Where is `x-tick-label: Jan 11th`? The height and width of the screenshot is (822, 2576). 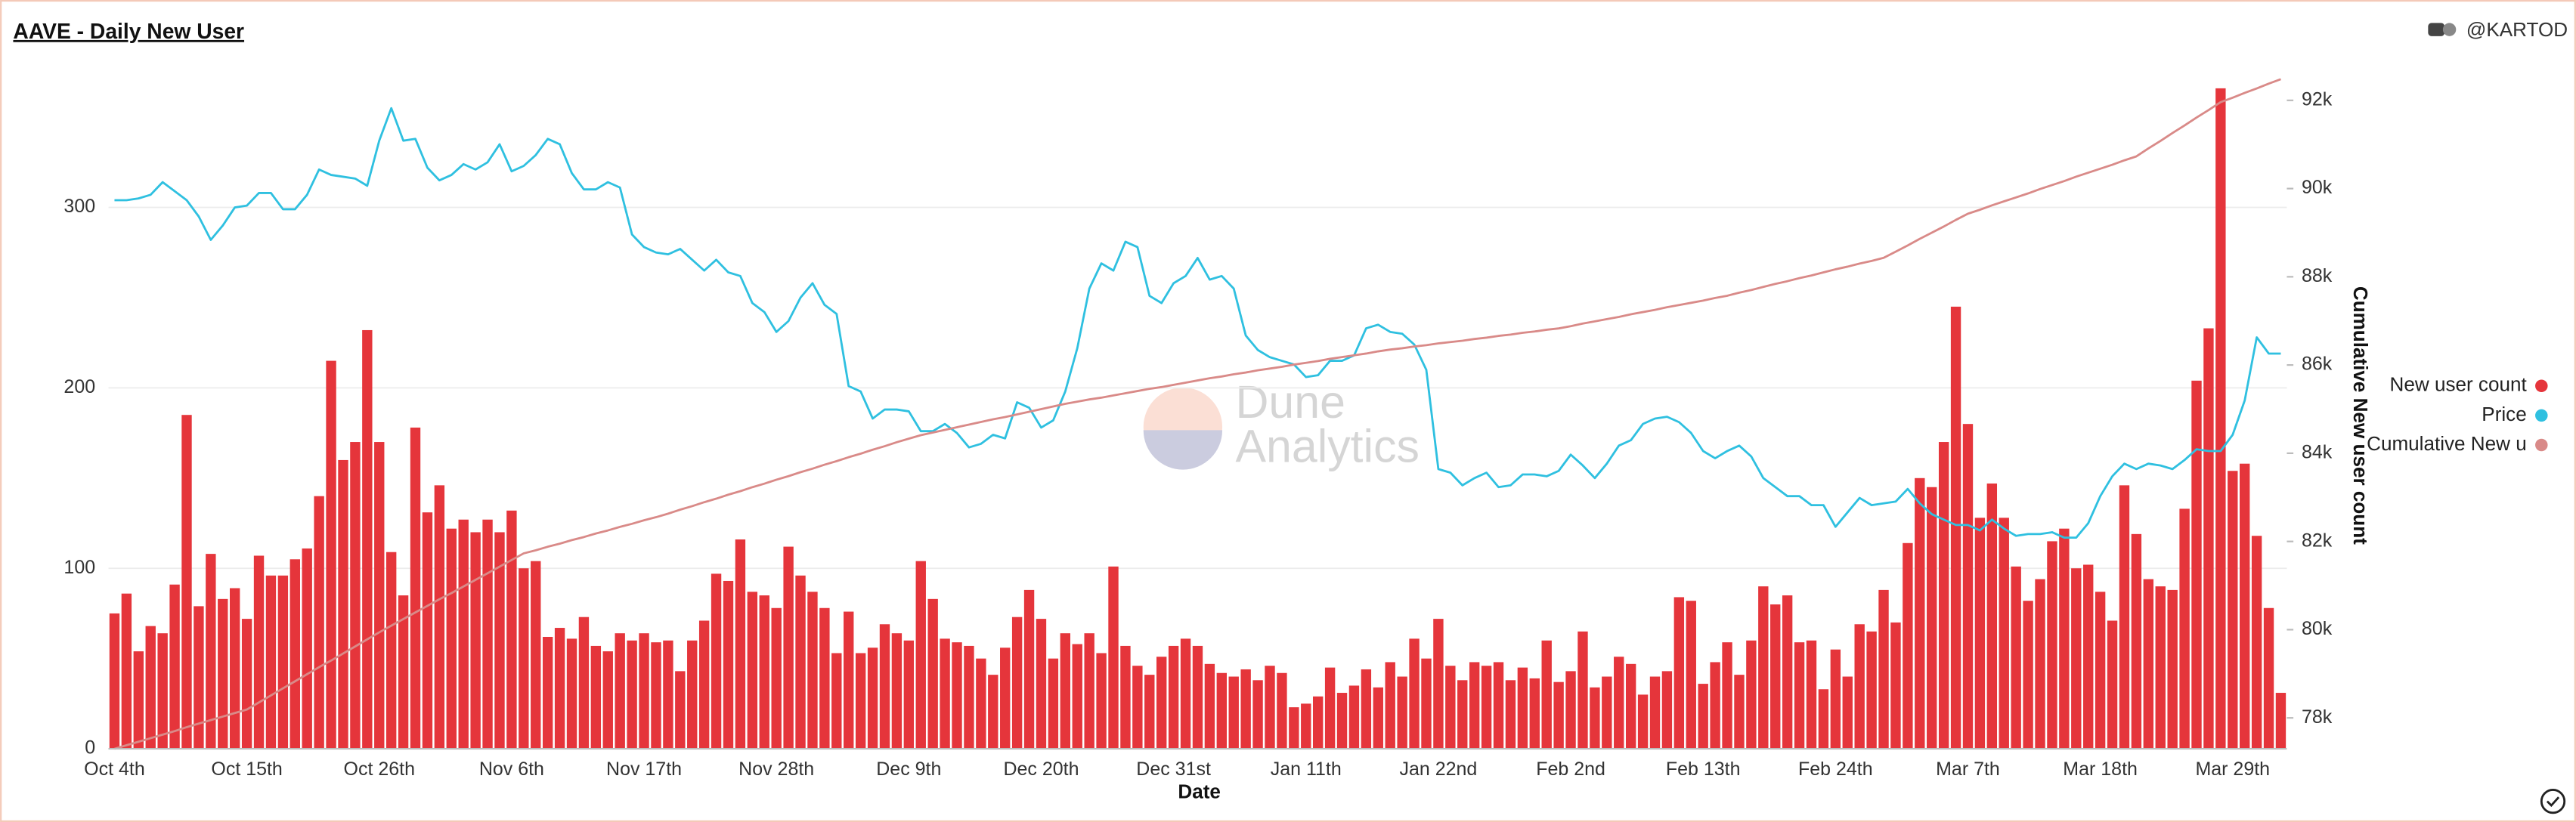 x-tick-label: Jan 11th is located at coordinates (1306, 769).